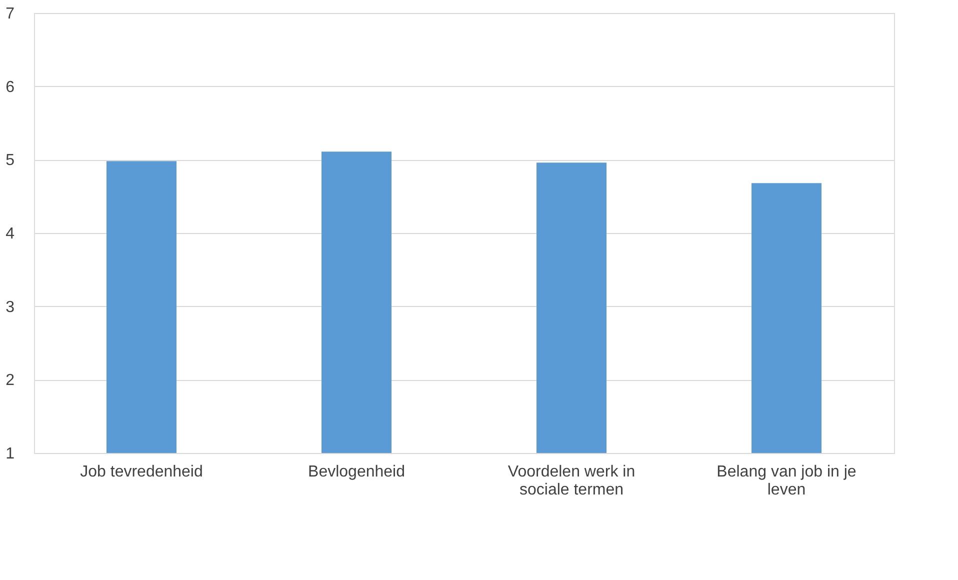 This screenshot has height=580, width=958. Describe the element at coordinates (786, 481) in the screenshot. I see `x-tick-label: Belang van job in je leven` at that location.